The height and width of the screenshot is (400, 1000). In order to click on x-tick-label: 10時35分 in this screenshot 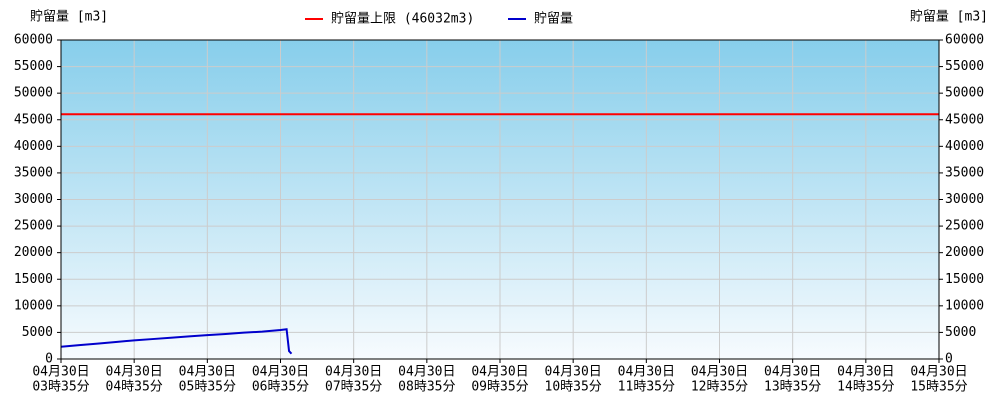, I will do `click(573, 387)`.